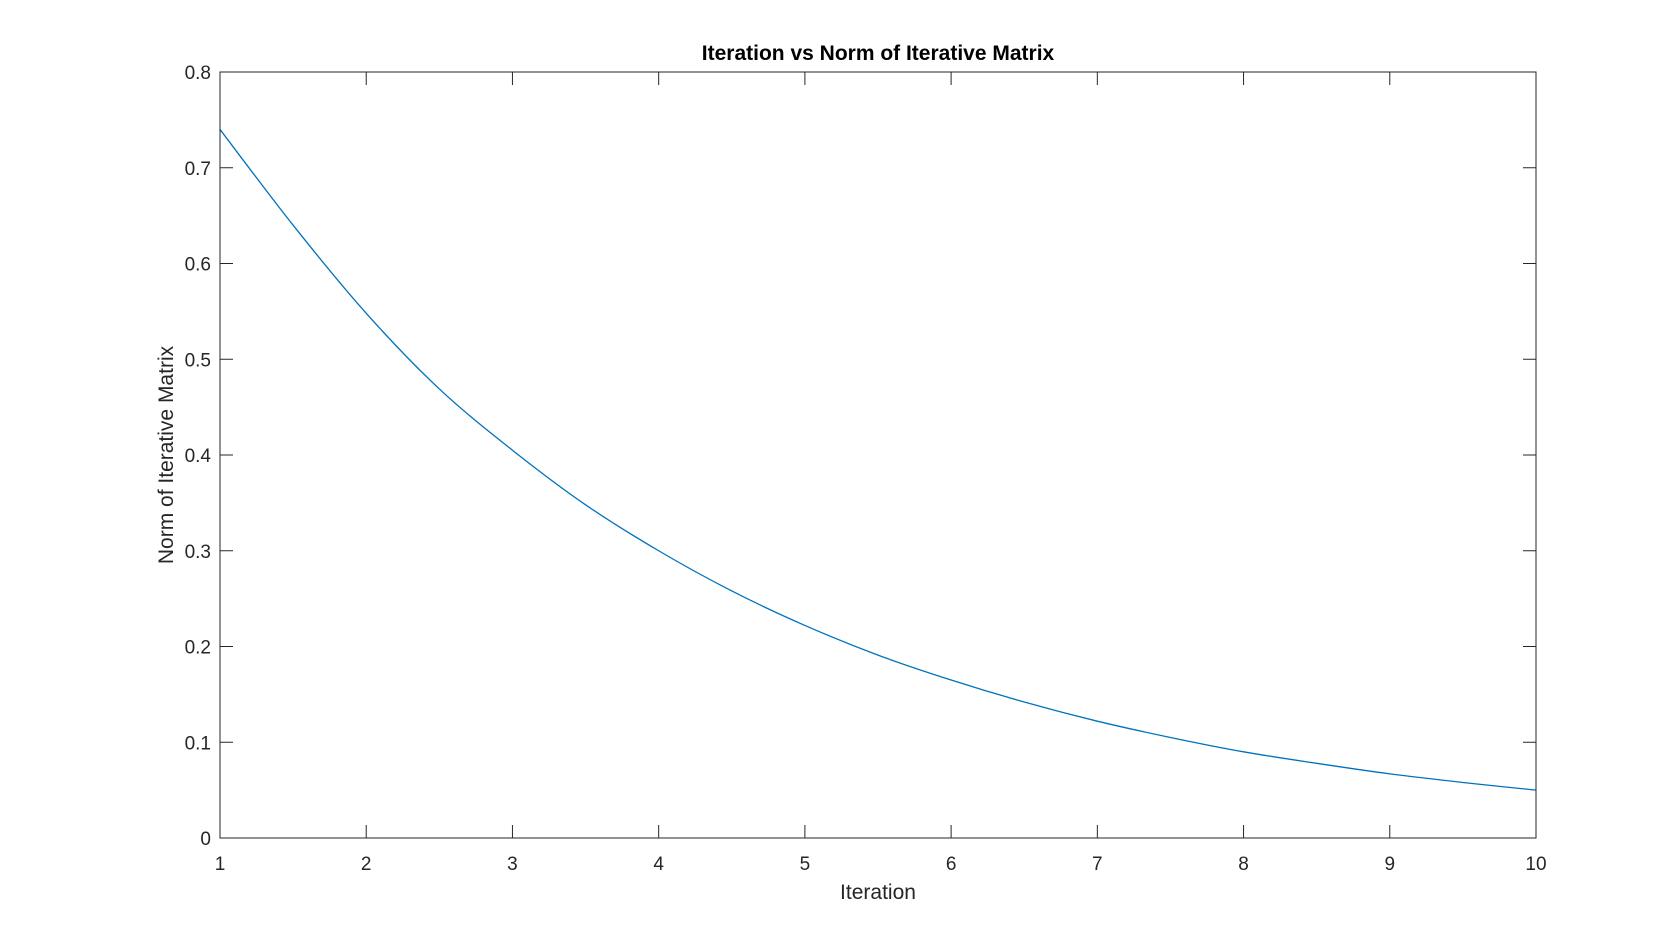  Describe the element at coordinates (1535, 864) in the screenshot. I see `x-tick-label: 10` at that location.